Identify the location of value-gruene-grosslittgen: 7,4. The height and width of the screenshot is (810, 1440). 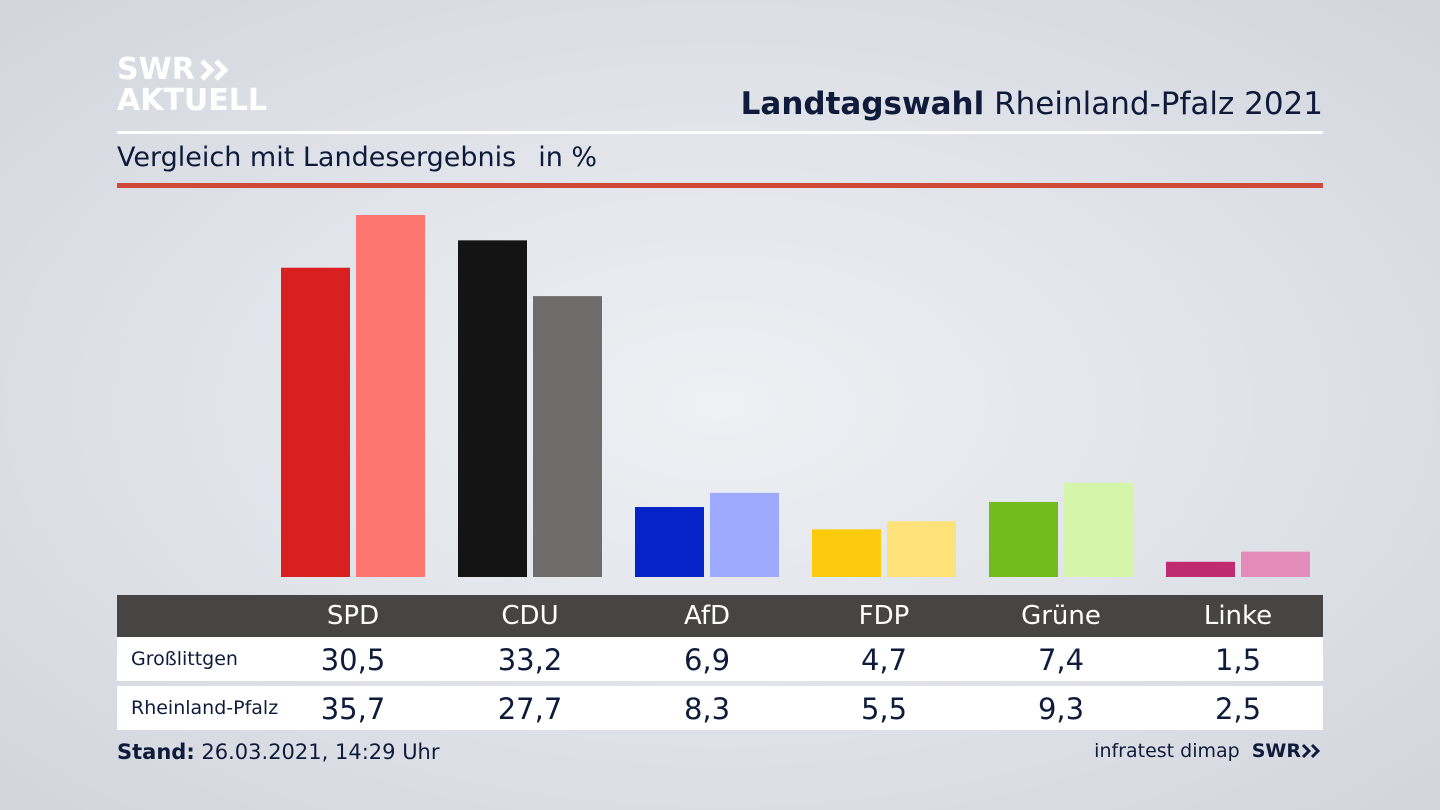
(1061, 660).